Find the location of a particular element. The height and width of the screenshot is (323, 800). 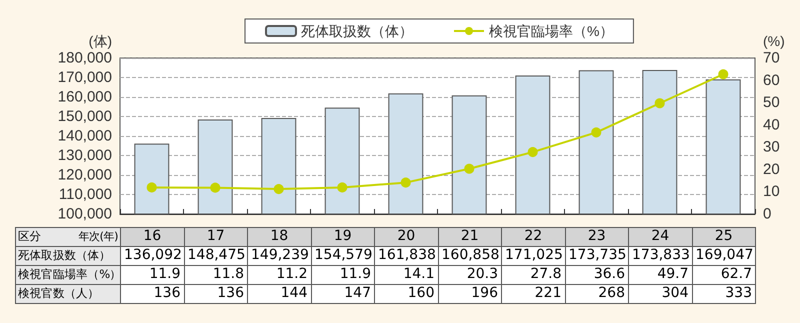

text: 196 is located at coordinates (470, 294).